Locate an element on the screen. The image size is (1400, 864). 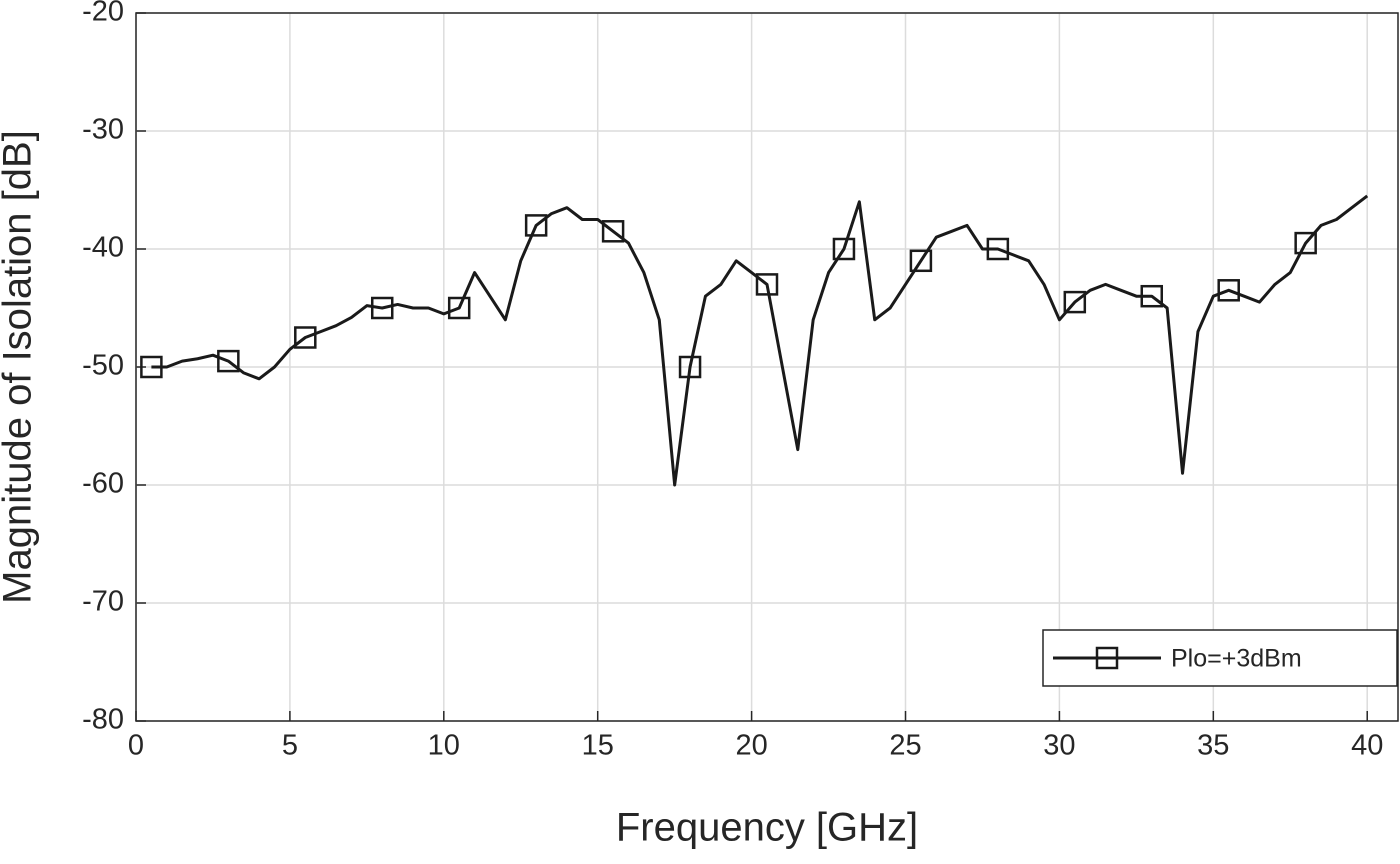
y-tick-label: -50 is located at coordinates (103, 366).